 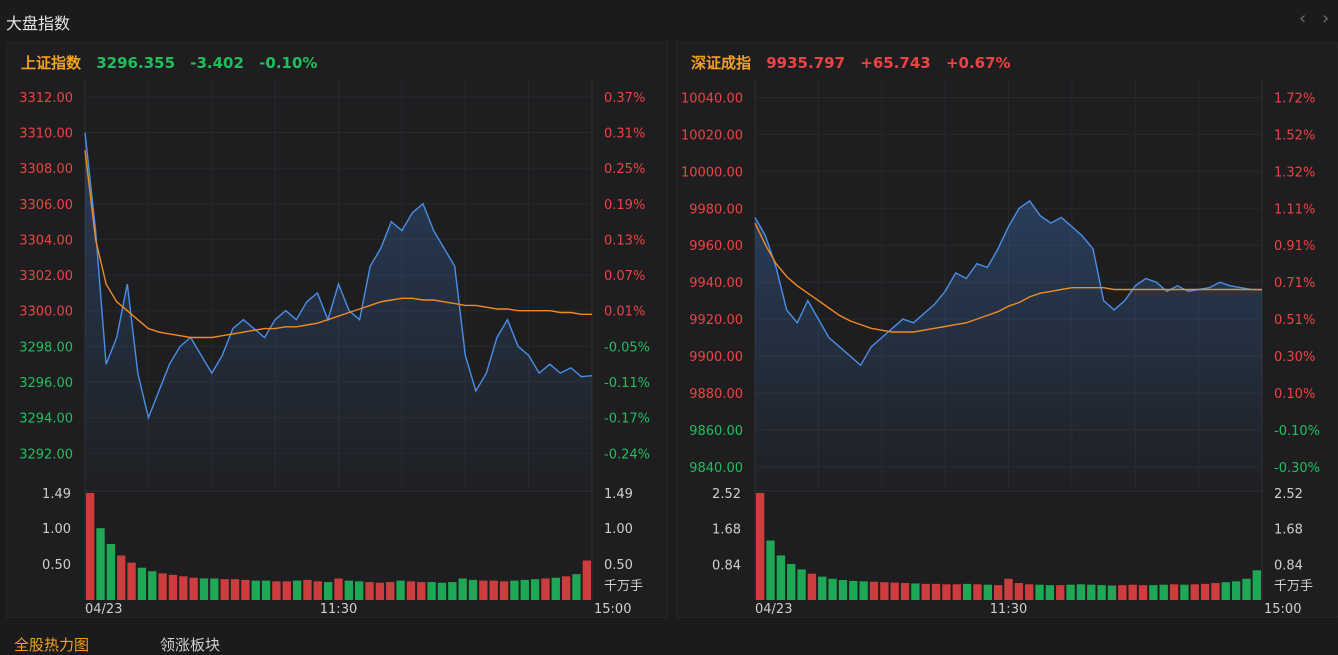 What do you see at coordinates (624, 98) in the screenshot?
I see `pct-tick-label: 0.37%` at bounding box center [624, 98].